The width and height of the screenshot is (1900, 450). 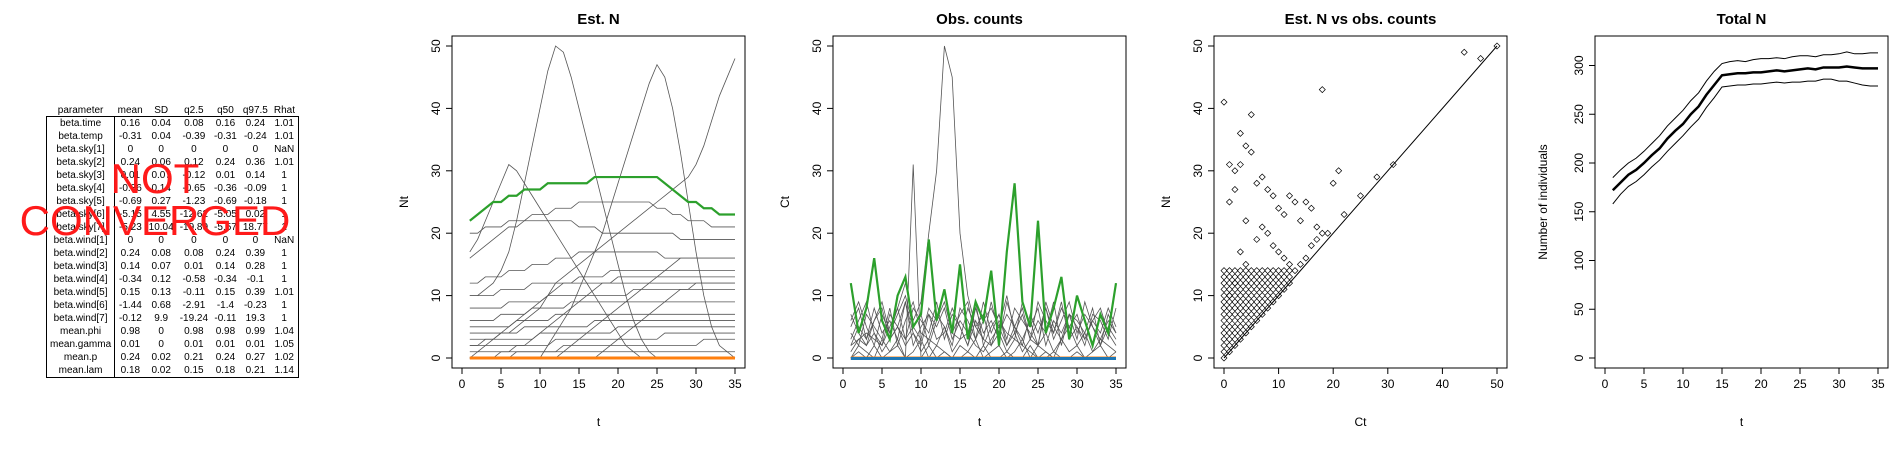 I want to click on table-row: mean.lam 0.18 0.02 0.15 0.18 0.21 1.14, so click(x=172, y=371).